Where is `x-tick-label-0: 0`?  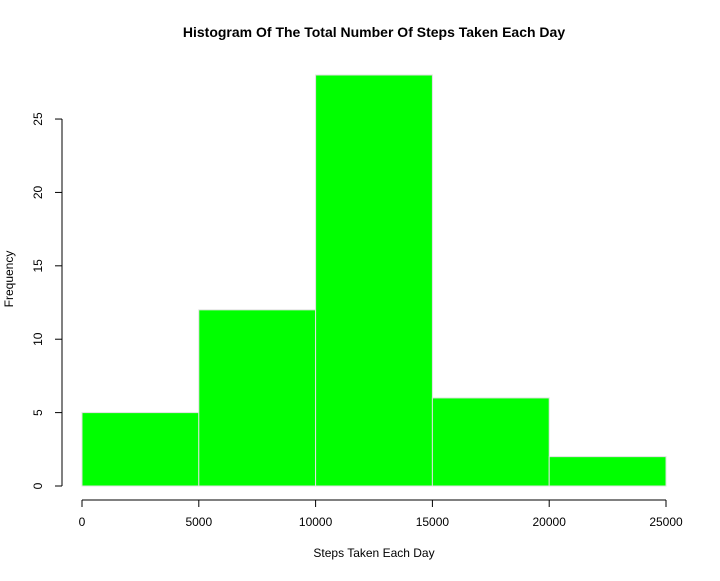 x-tick-label-0: 0 is located at coordinates (82, 522).